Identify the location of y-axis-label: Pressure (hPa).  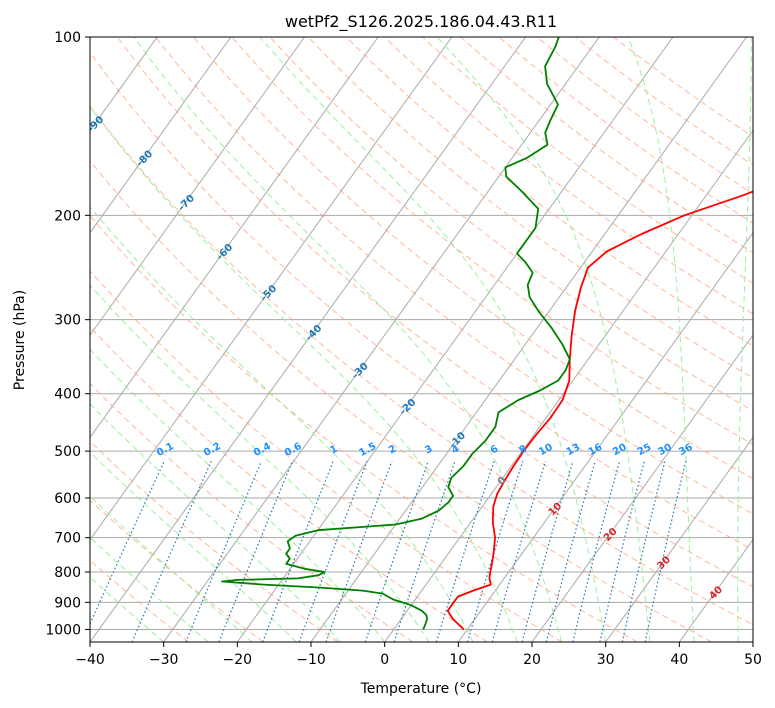
(20, 340).